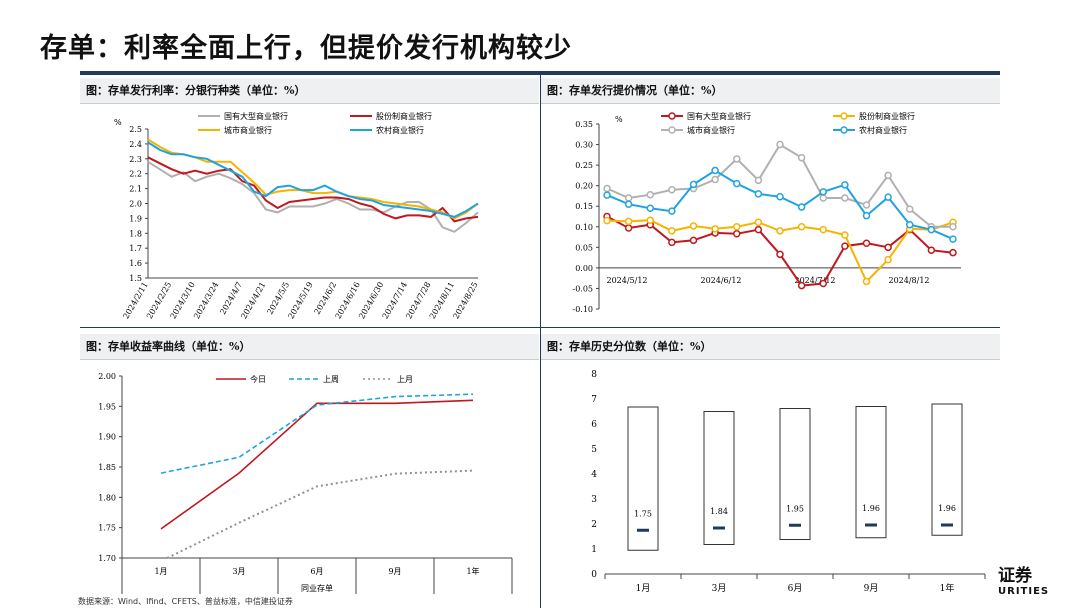 The height and width of the screenshot is (608, 1080). Describe the element at coordinates (326, 299) in the screenshot. I see `x-tick-label: 2024/6/2` at that location.